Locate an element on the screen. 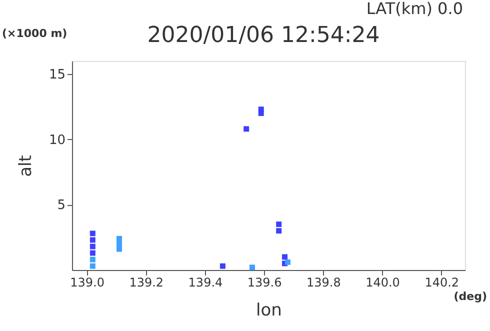 The image size is (490, 331). y-tick-label: 15 is located at coordinates (57, 75).